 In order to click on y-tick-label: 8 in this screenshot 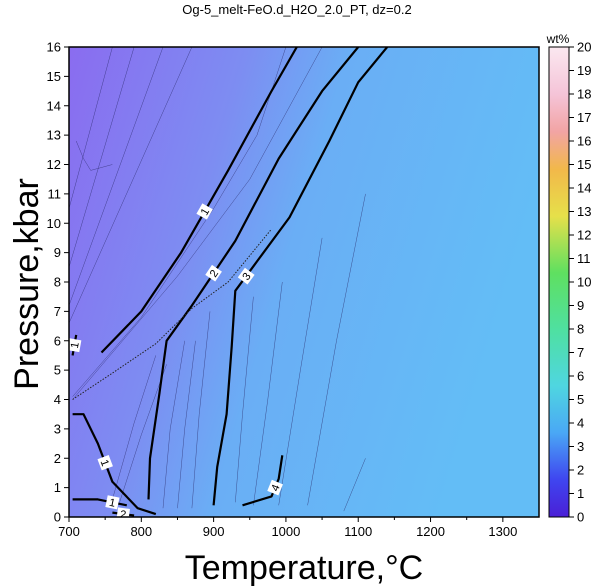, I will do `click(57, 282)`.